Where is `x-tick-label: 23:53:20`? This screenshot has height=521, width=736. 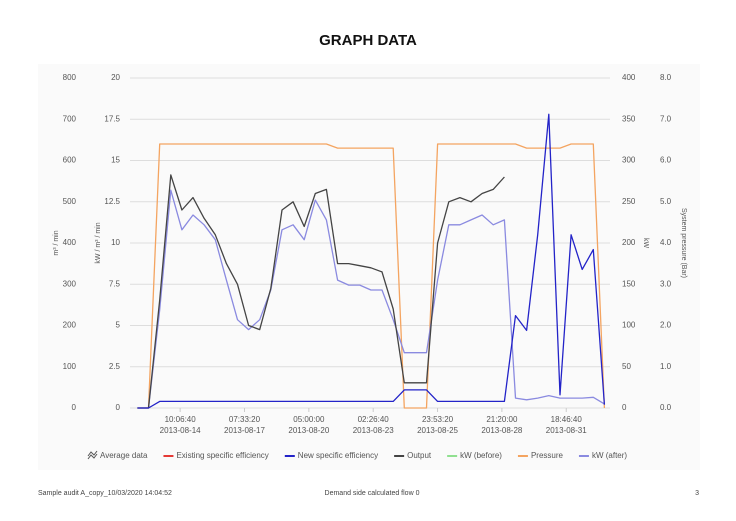
x-tick-label: 23:53:20 is located at coordinates (438, 419).